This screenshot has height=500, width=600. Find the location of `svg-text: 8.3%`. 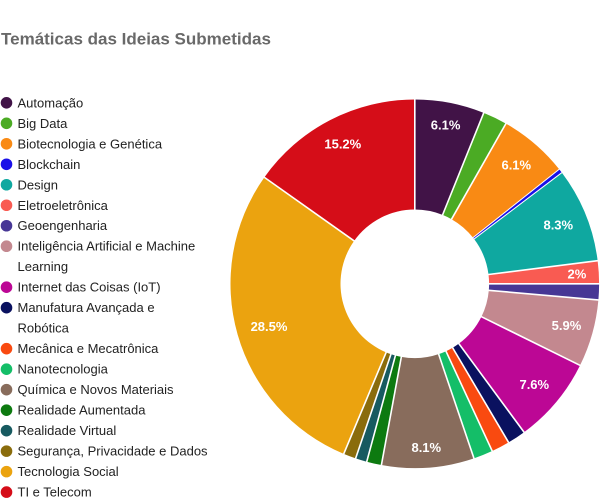

svg-text: 8.3% is located at coordinates (558, 225).